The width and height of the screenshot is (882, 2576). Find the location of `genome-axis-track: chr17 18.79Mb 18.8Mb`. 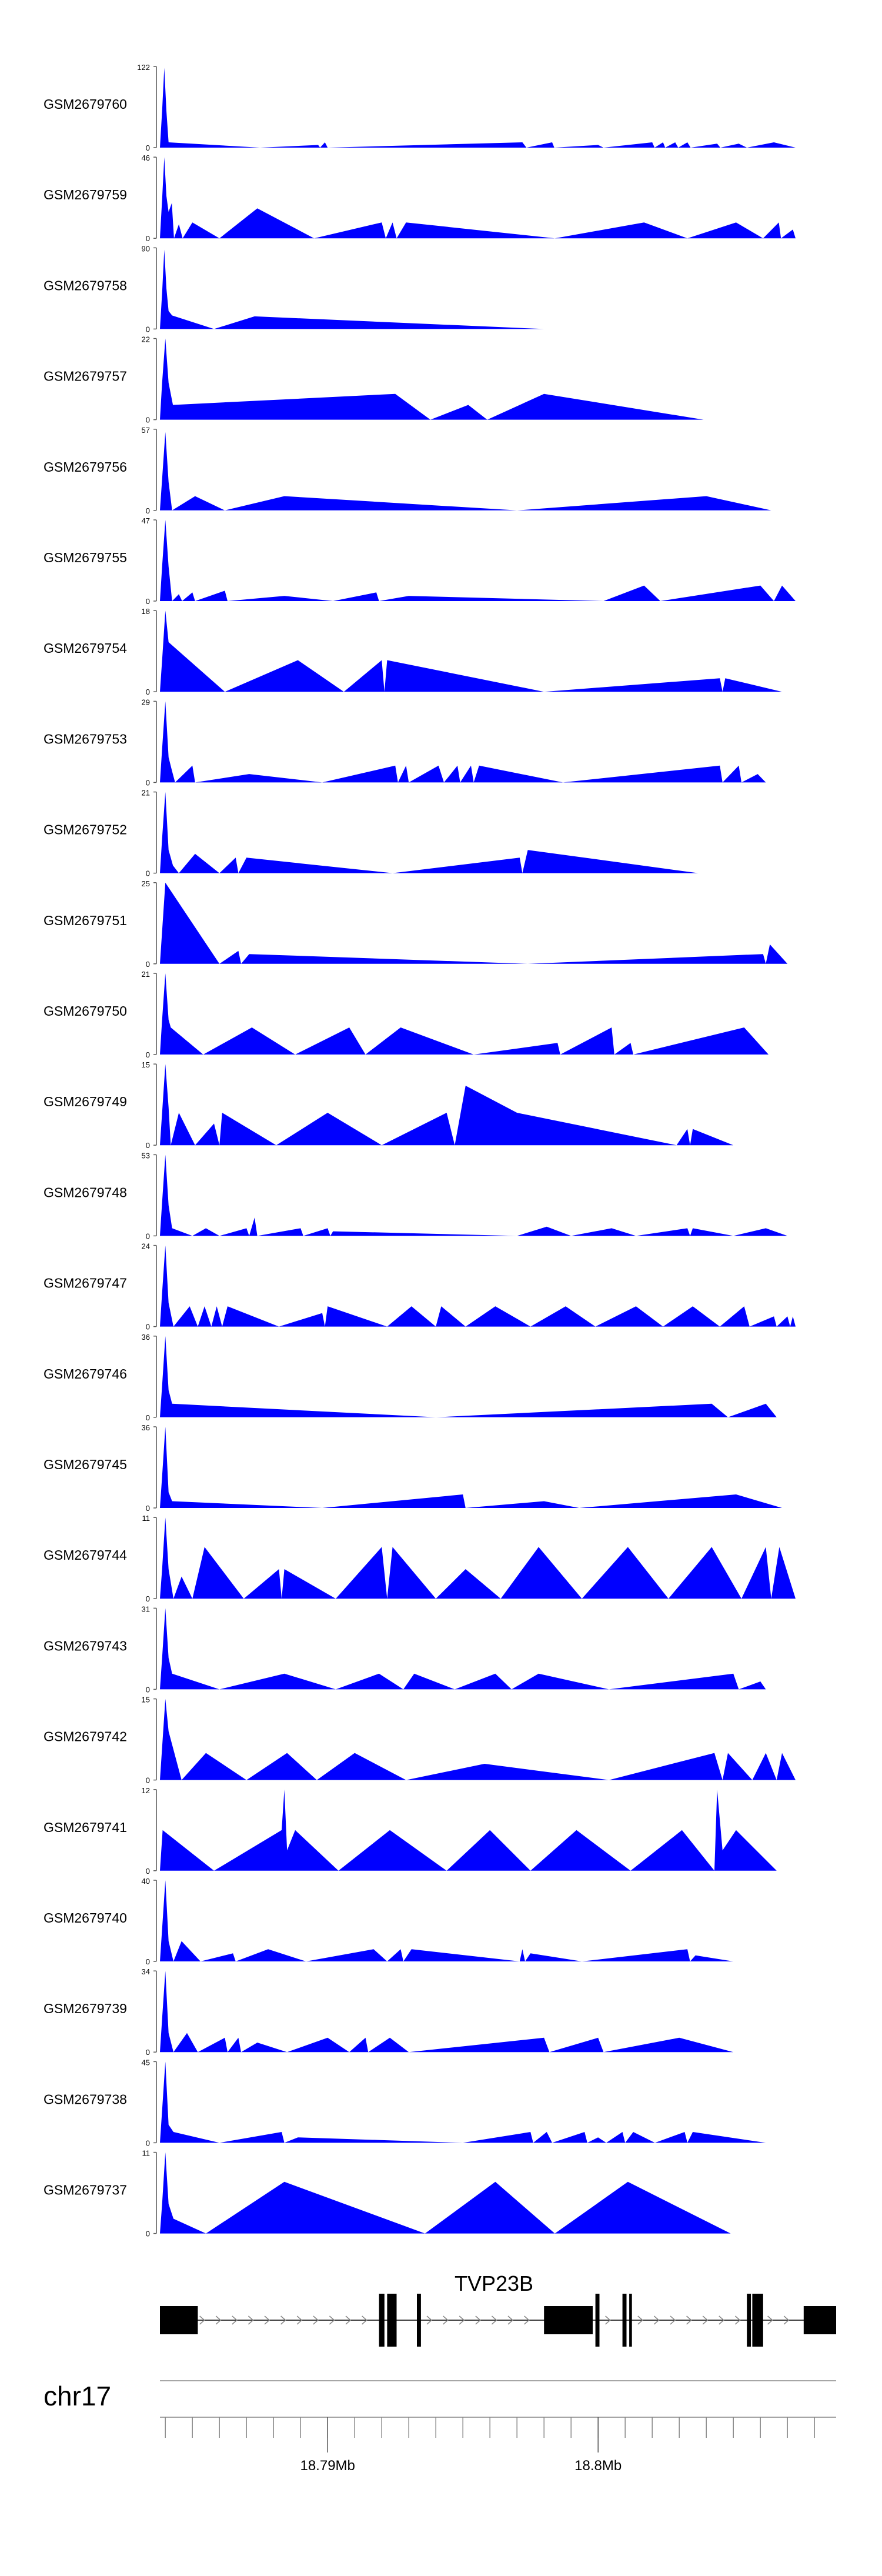

genome-axis-track: chr17 18.79Mb 18.8Mb is located at coordinates (440, 2427).